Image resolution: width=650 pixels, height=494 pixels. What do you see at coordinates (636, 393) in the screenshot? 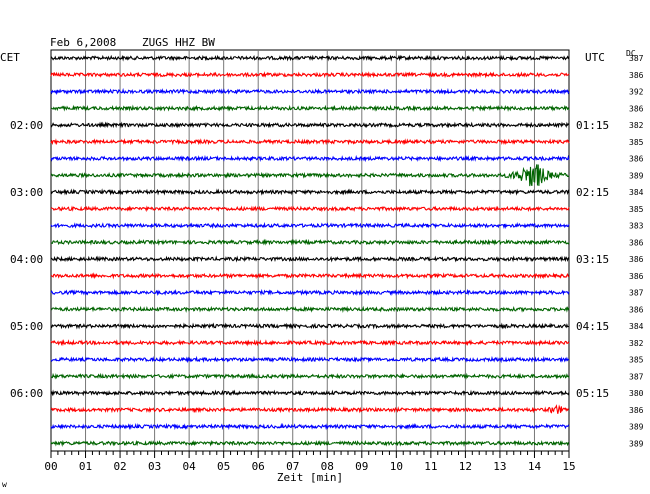
I see `dc-offset-value: 380` at bounding box center [636, 393].